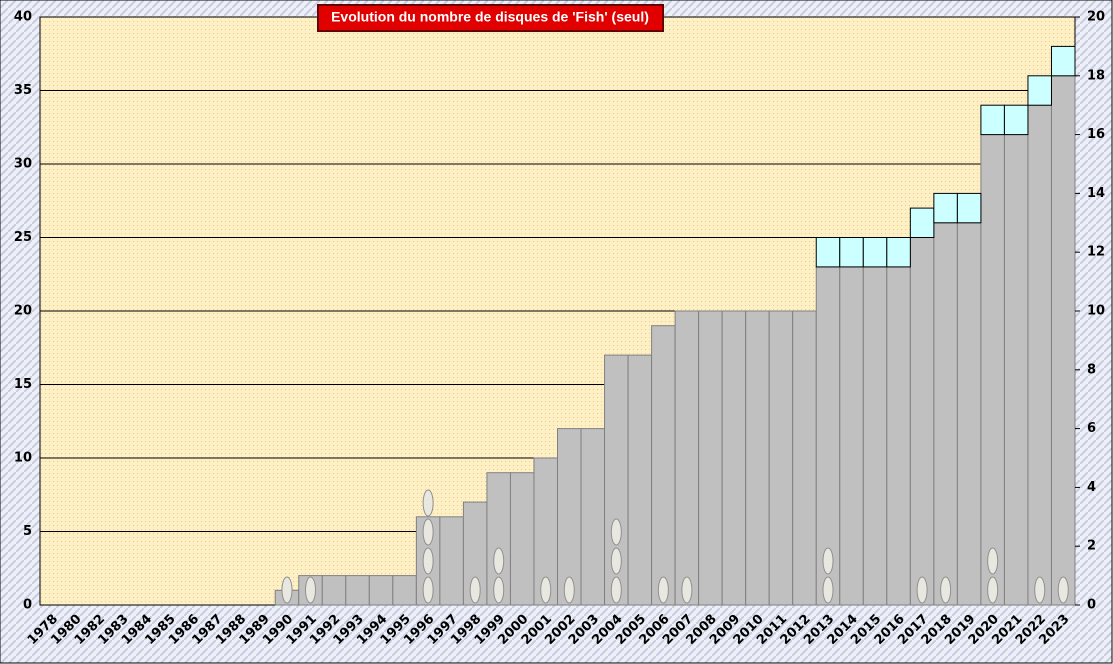 The width and height of the screenshot is (1113, 664). I want to click on y2-tick-label: 20, so click(1096, 17).